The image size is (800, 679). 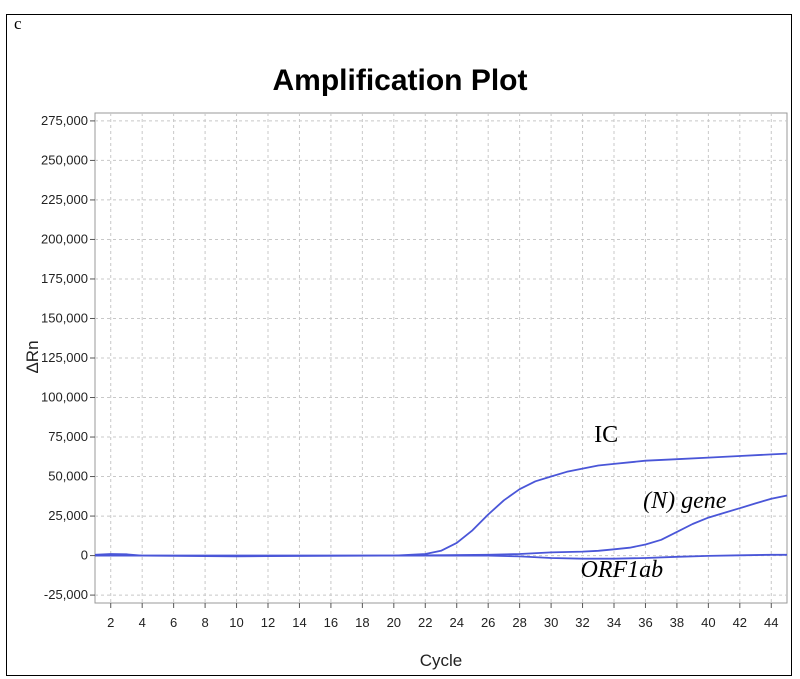 I want to click on series-annotation: ORF1ab, so click(x=622, y=570).